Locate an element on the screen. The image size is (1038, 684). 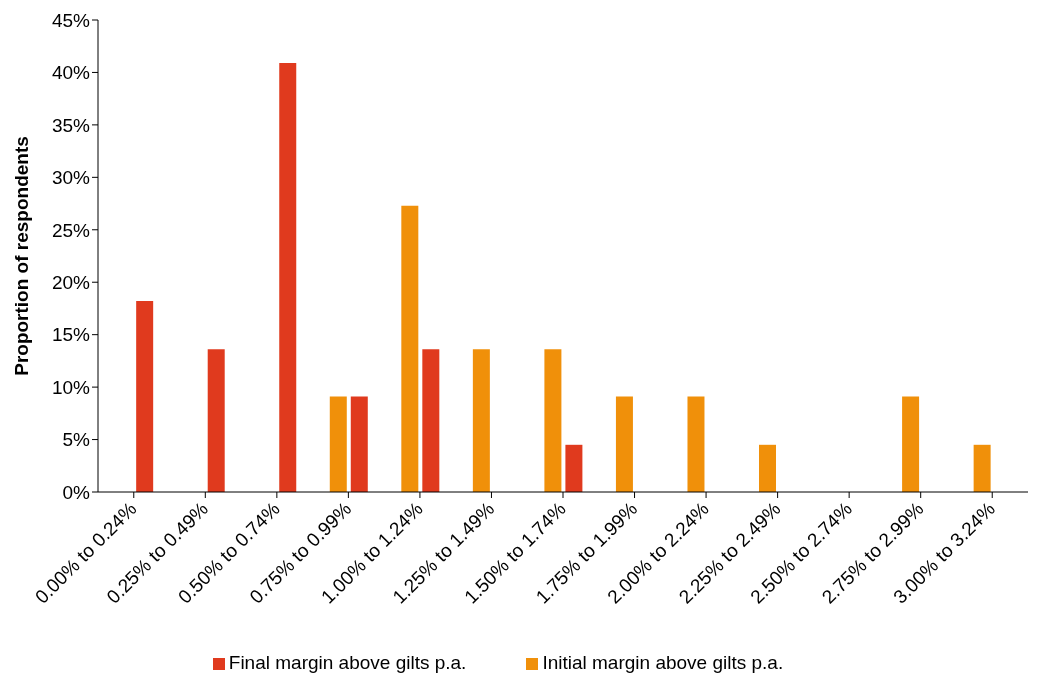
y-tick-label: 10% is located at coordinates (71, 387).